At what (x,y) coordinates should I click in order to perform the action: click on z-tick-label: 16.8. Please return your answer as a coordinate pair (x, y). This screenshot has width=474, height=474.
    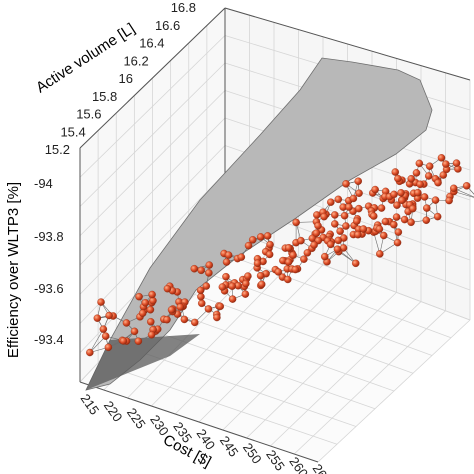
    Looking at the image, I should click on (183, 7).